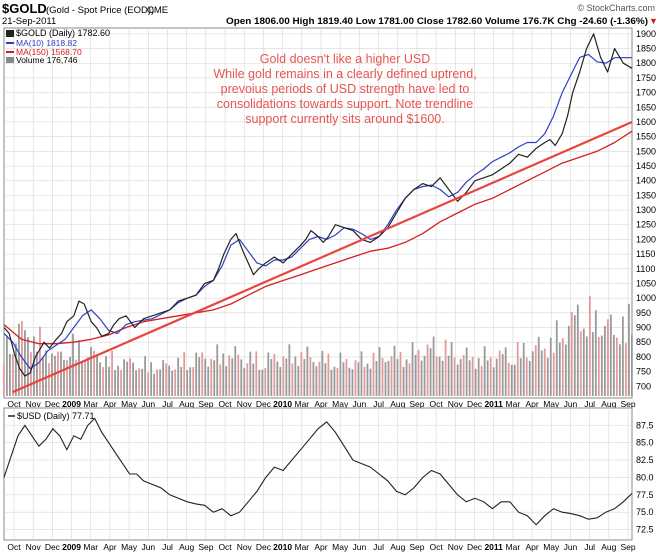 This screenshot has height=554, width=660. Describe the element at coordinates (493, 404) in the screenshot. I see `price-x-tick-label: 2011` at that location.